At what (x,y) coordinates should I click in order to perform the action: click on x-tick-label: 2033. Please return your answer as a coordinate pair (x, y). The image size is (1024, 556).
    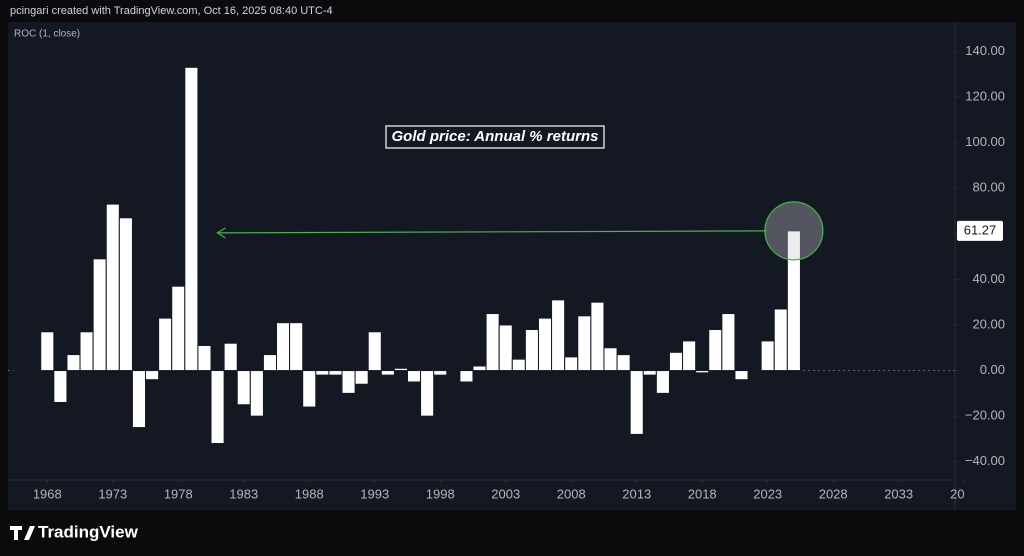
    Looking at the image, I should click on (898, 493).